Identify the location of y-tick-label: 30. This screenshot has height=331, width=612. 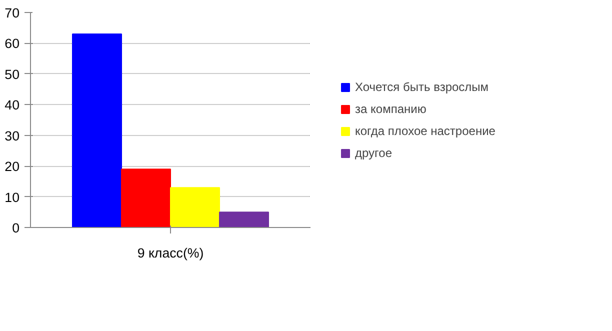
(12, 136).